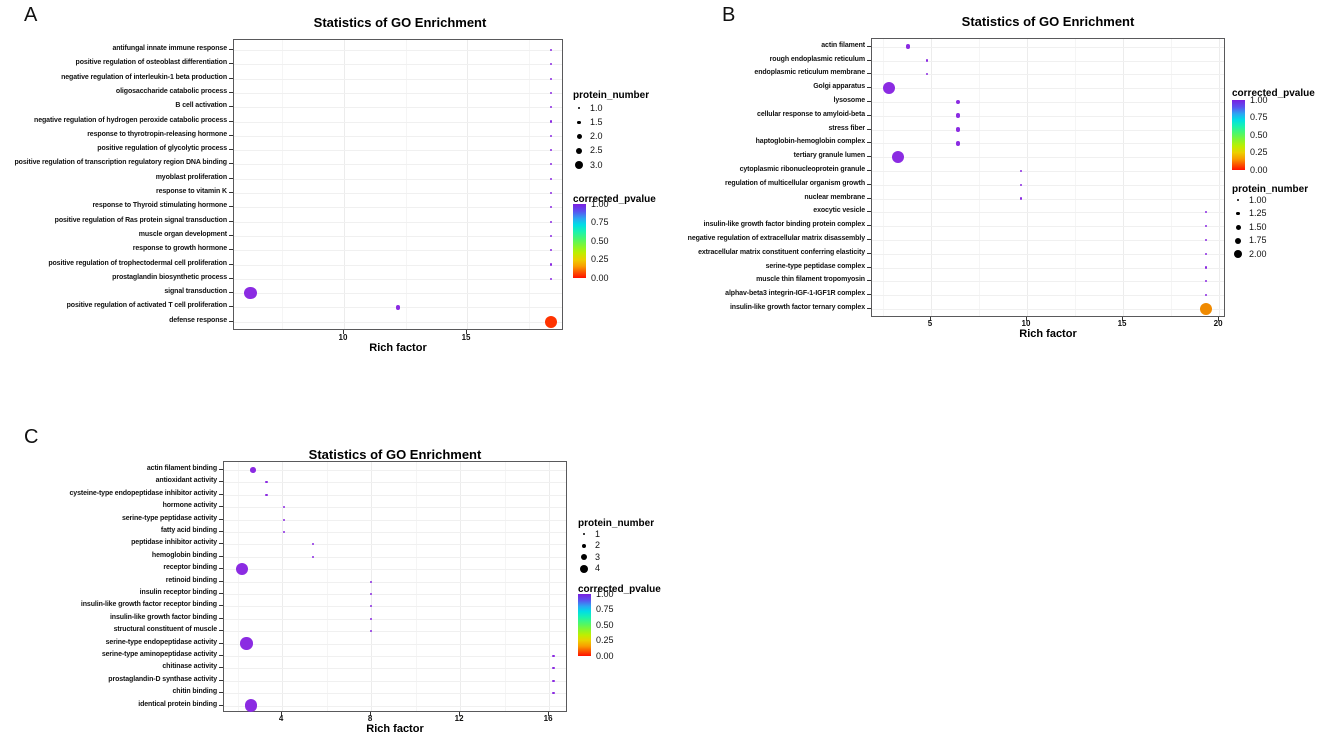 The image size is (1319, 748). Describe the element at coordinates (186, 481) in the screenshot. I see `category-label: antioxidant activity` at that location.